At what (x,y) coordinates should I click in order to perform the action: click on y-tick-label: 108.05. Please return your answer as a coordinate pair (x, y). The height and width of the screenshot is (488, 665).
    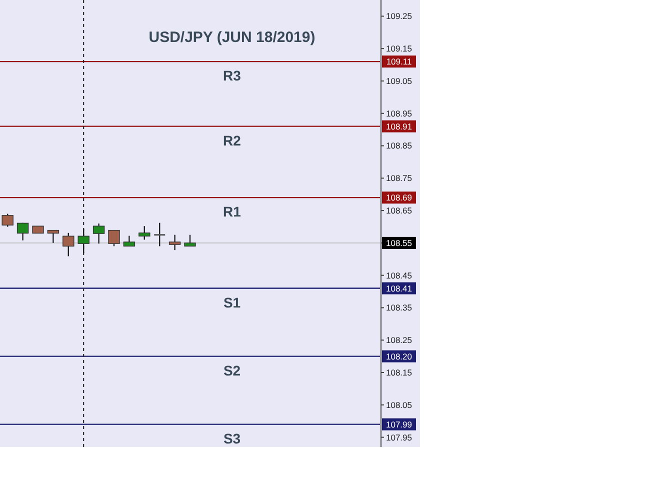
    Looking at the image, I should click on (399, 405).